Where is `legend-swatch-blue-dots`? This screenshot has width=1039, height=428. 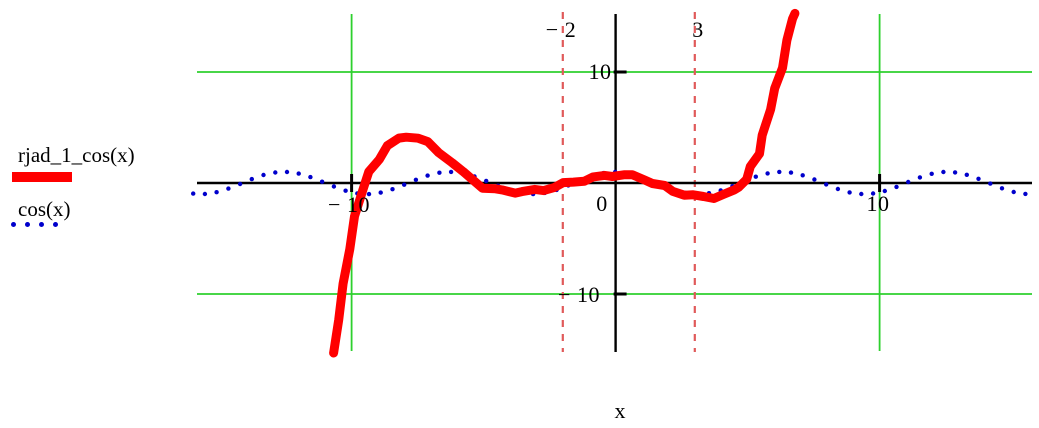
legend-swatch-blue-dots is located at coordinates (39, 224).